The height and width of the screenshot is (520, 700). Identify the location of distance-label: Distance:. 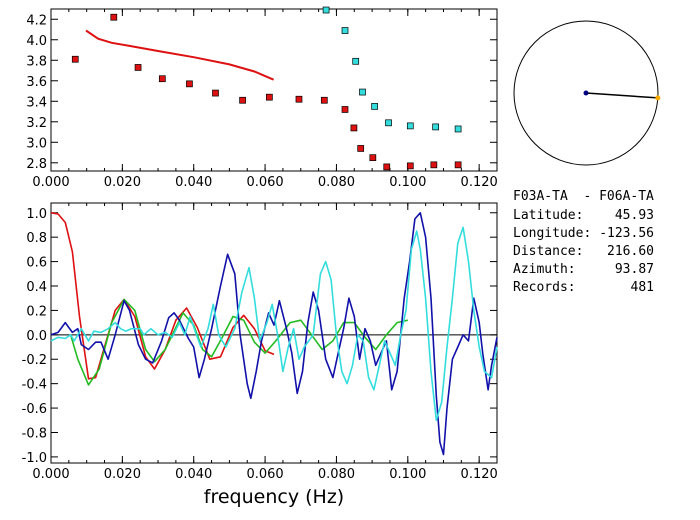
(548, 251).